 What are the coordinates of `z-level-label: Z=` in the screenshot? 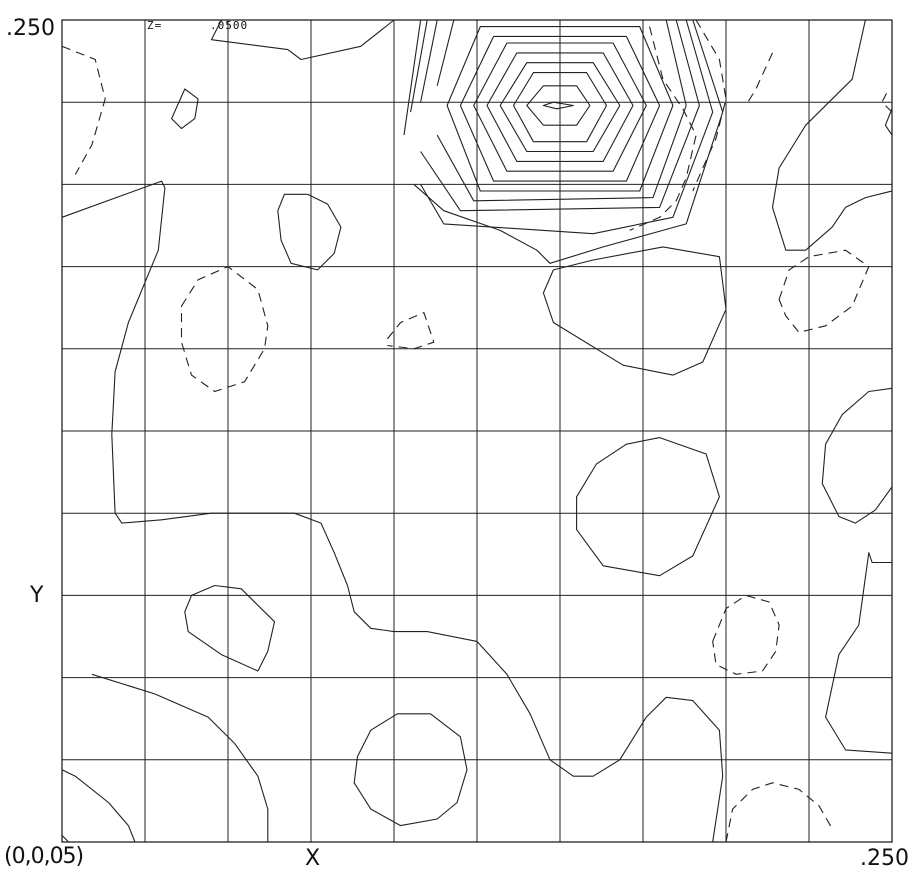 It's located at (155, 25).